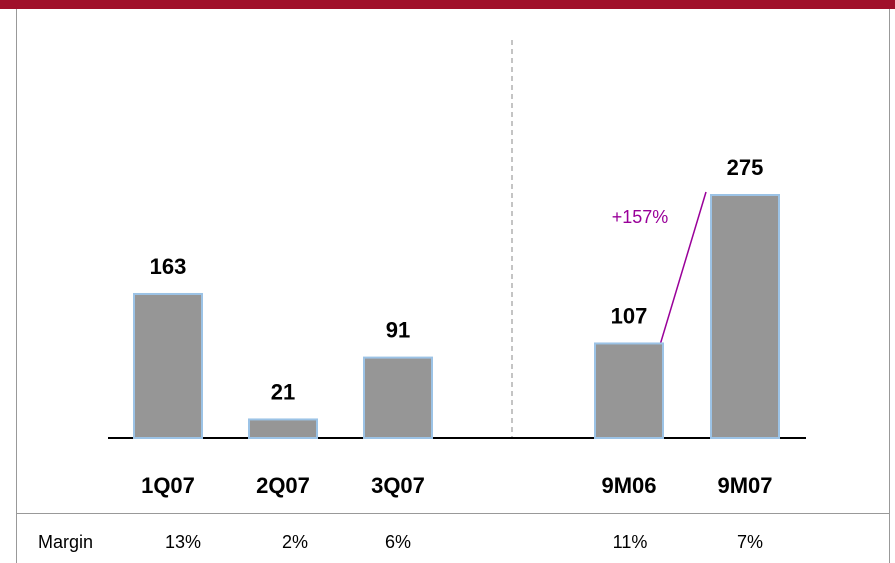 Image resolution: width=895 pixels, height=563 pixels. Describe the element at coordinates (744, 485) in the screenshot. I see `x-tick-label: 9M07` at that location.